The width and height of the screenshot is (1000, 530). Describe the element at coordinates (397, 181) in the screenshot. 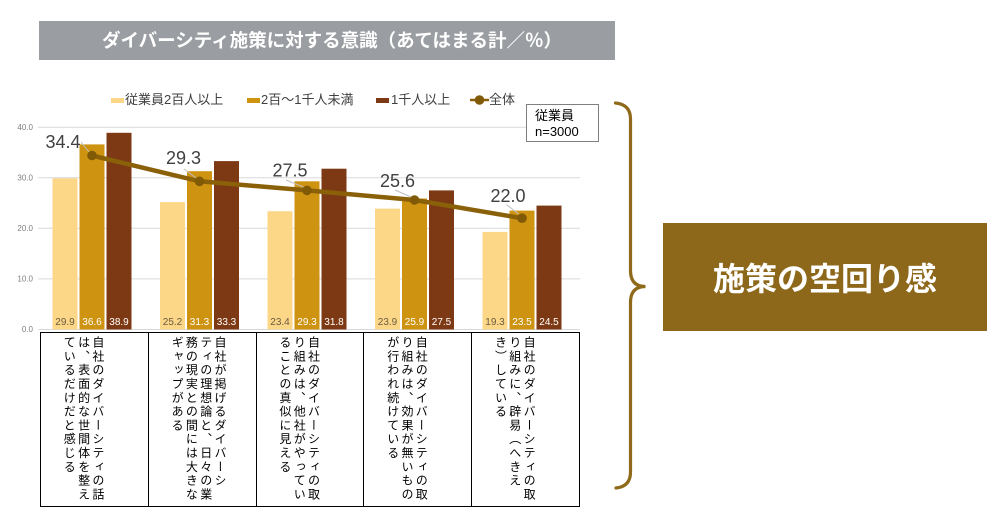

I see `svg-text: 25.6` at that location.